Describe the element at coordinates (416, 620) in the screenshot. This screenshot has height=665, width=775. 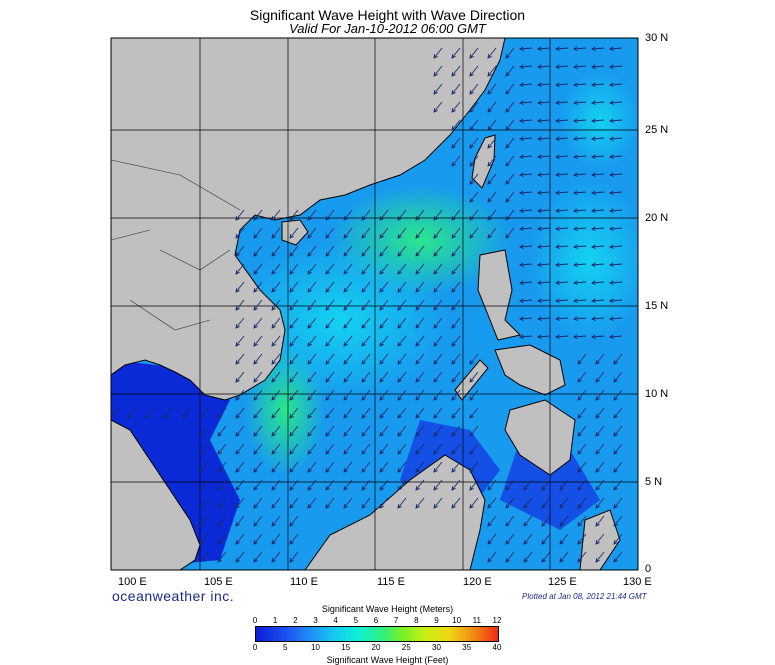
I see `meter-tick: 8` at that location.